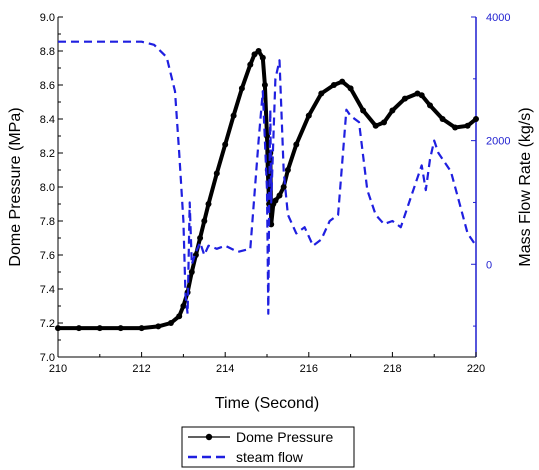 The image size is (539, 470). Describe the element at coordinates (47, 222) in the screenshot. I see `y-left-tick-label: 7.8` at that location.